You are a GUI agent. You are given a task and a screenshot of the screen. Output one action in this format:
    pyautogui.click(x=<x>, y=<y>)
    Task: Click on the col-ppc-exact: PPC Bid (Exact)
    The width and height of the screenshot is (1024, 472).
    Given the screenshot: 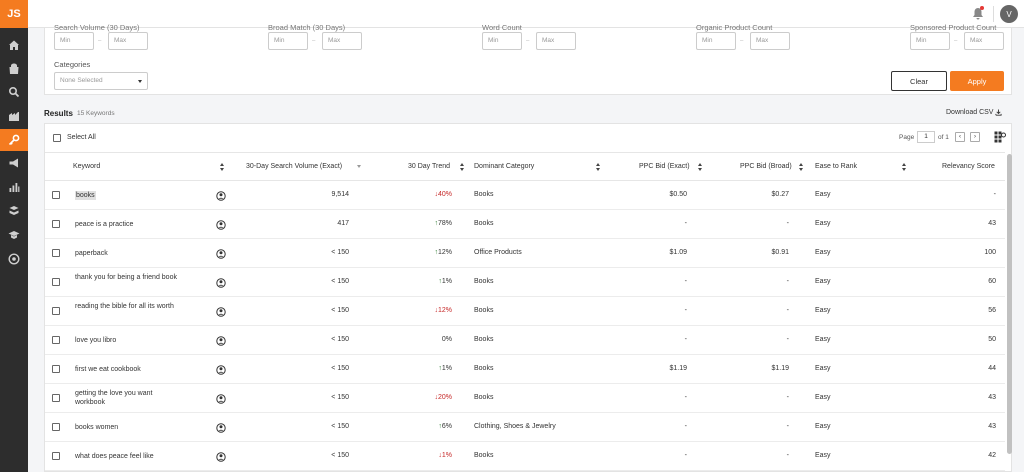 What is the action you would take?
    pyautogui.click(x=664, y=166)
    